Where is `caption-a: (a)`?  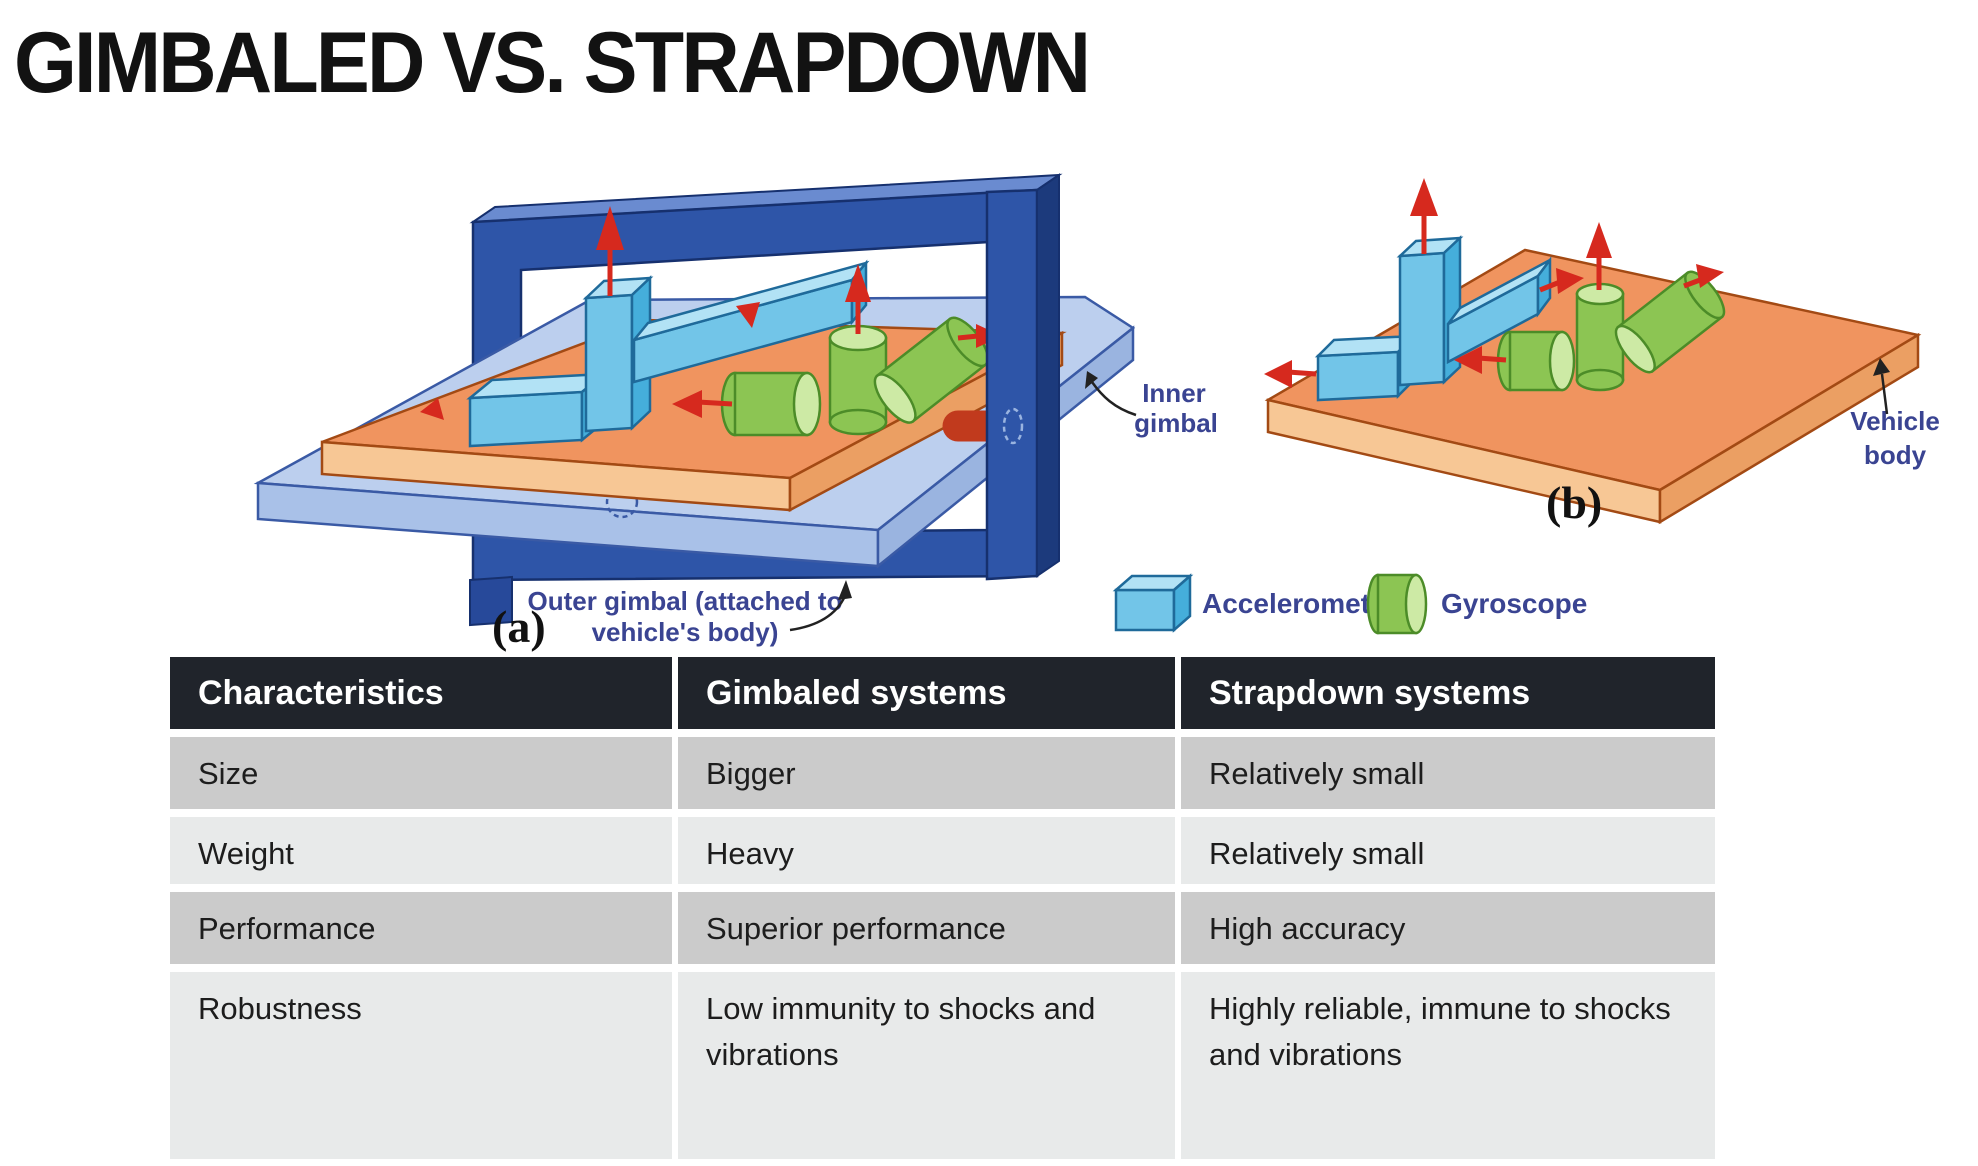
caption-a: (a) is located at coordinates (519, 626).